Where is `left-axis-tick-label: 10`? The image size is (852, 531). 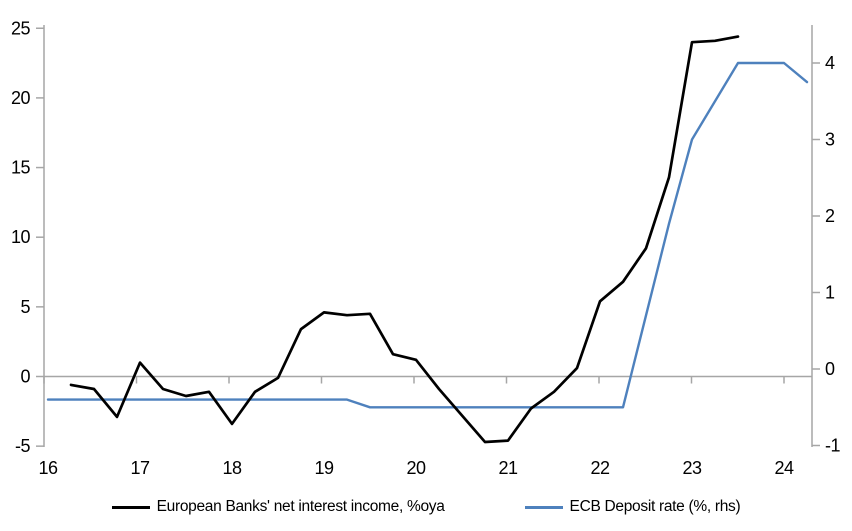
left-axis-tick-label: 10 is located at coordinates (21, 237).